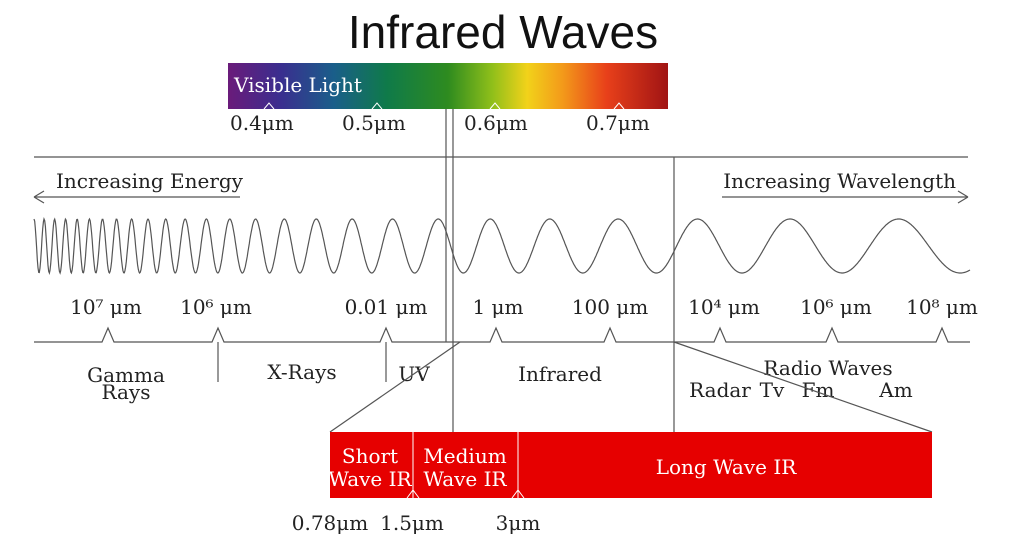 Image resolution: width=1016 pixels, height=548 pixels. I want to click on radar-label: Radar, so click(720, 390).